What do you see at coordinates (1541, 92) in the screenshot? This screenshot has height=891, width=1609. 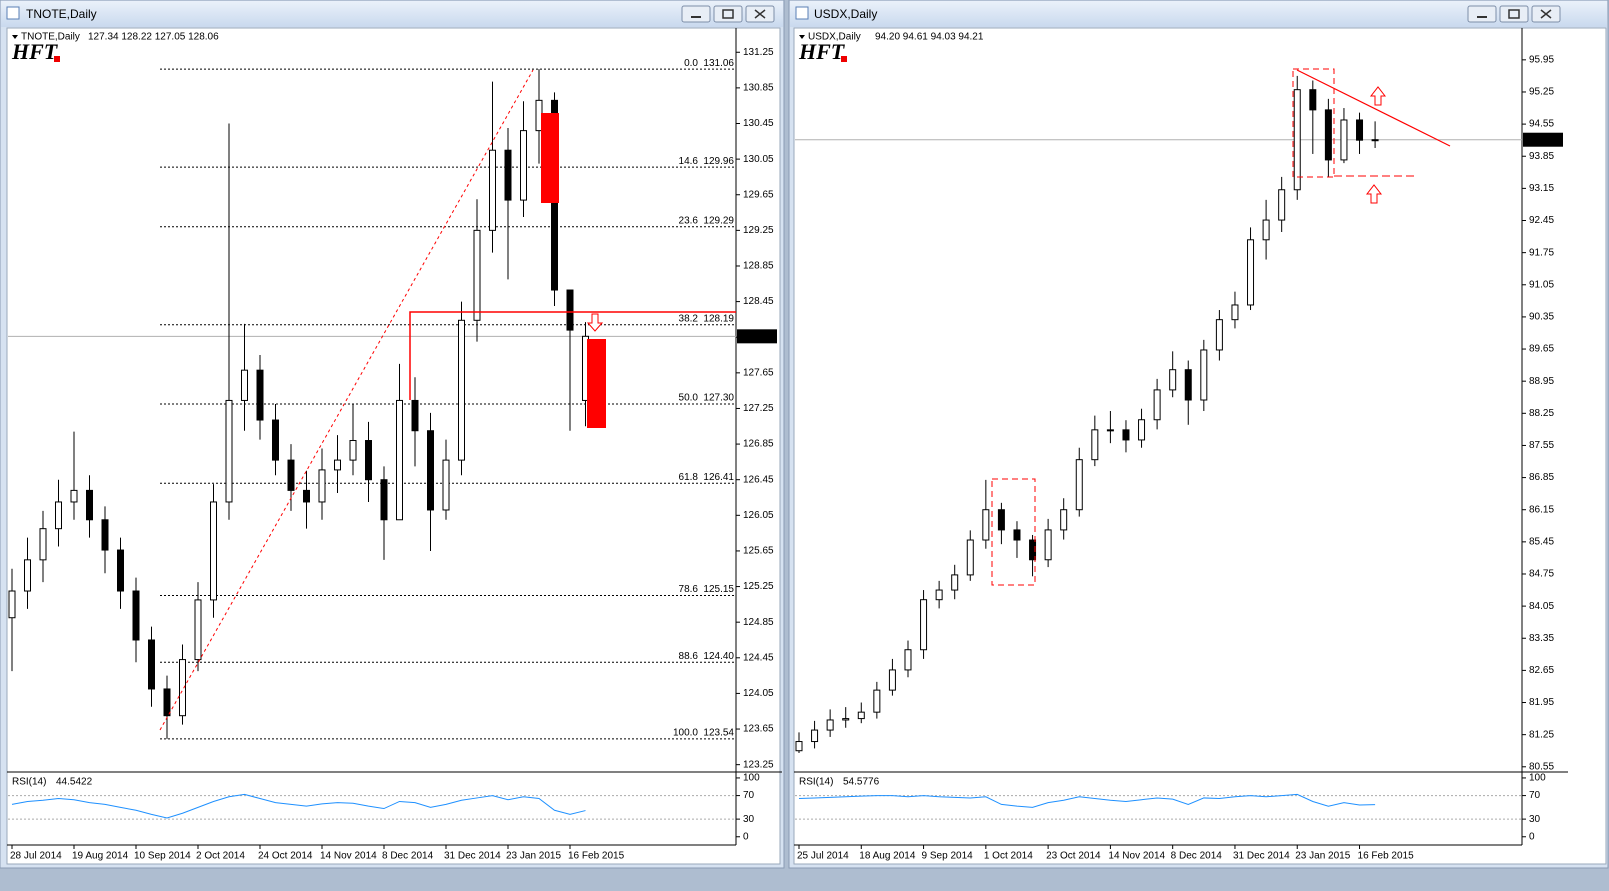 I see `y-tick-label: 95.25` at bounding box center [1541, 92].